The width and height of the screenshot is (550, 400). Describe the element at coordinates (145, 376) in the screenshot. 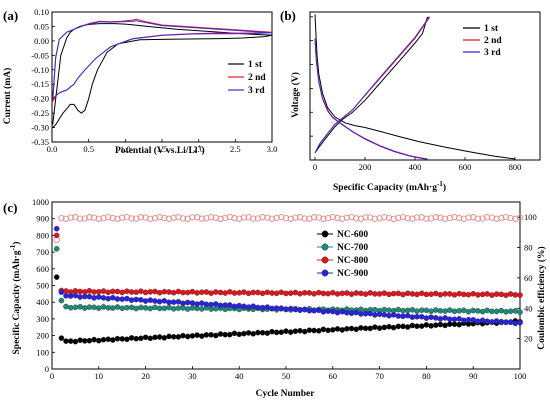

I see `x-tick-label: 20` at that location.